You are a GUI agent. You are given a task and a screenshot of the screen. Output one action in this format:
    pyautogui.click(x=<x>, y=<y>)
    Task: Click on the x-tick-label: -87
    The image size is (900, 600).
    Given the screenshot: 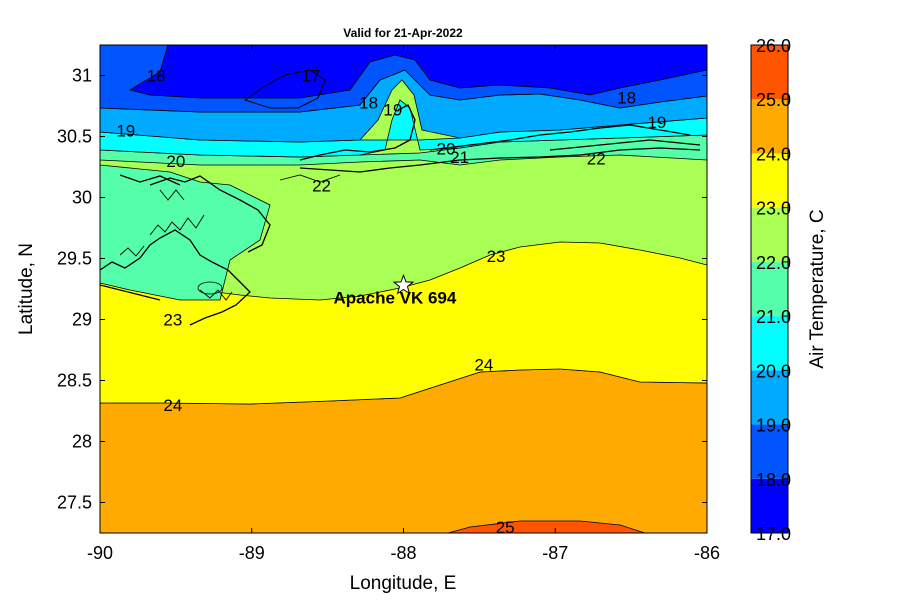 What is the action you would take?
    pyautogui.click(x=555, y=553)
    